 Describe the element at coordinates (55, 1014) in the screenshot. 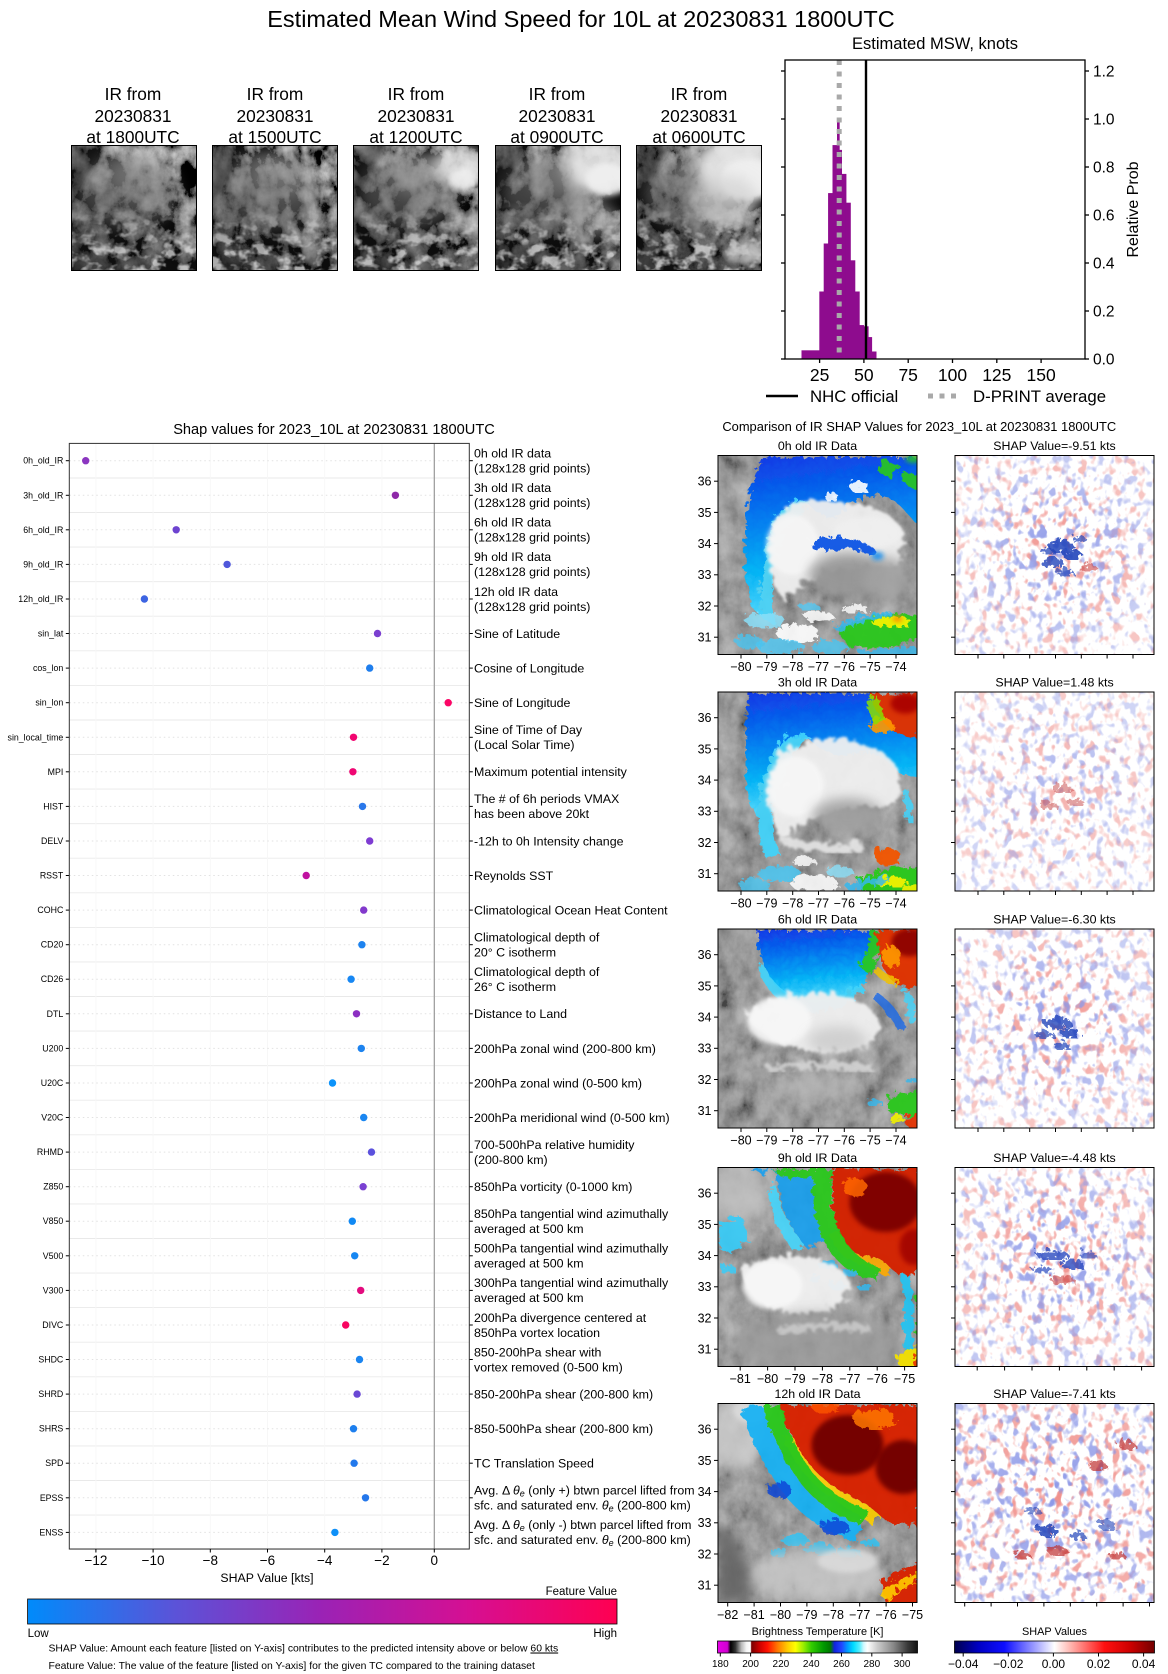

I see `svg-text: DTL` at that location.